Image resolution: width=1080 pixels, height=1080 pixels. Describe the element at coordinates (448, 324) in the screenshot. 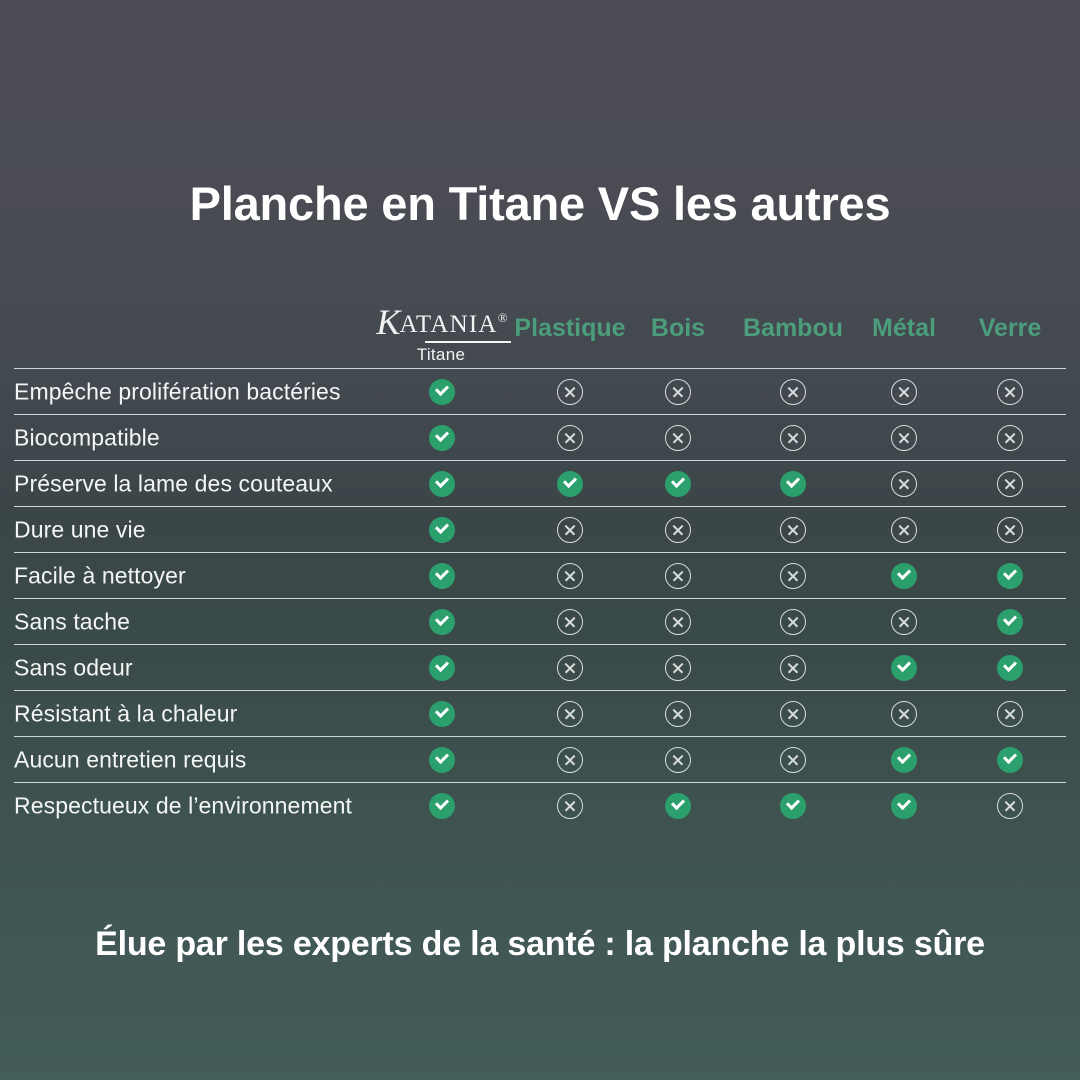

I see `brand-name: ATANIA` at that location.